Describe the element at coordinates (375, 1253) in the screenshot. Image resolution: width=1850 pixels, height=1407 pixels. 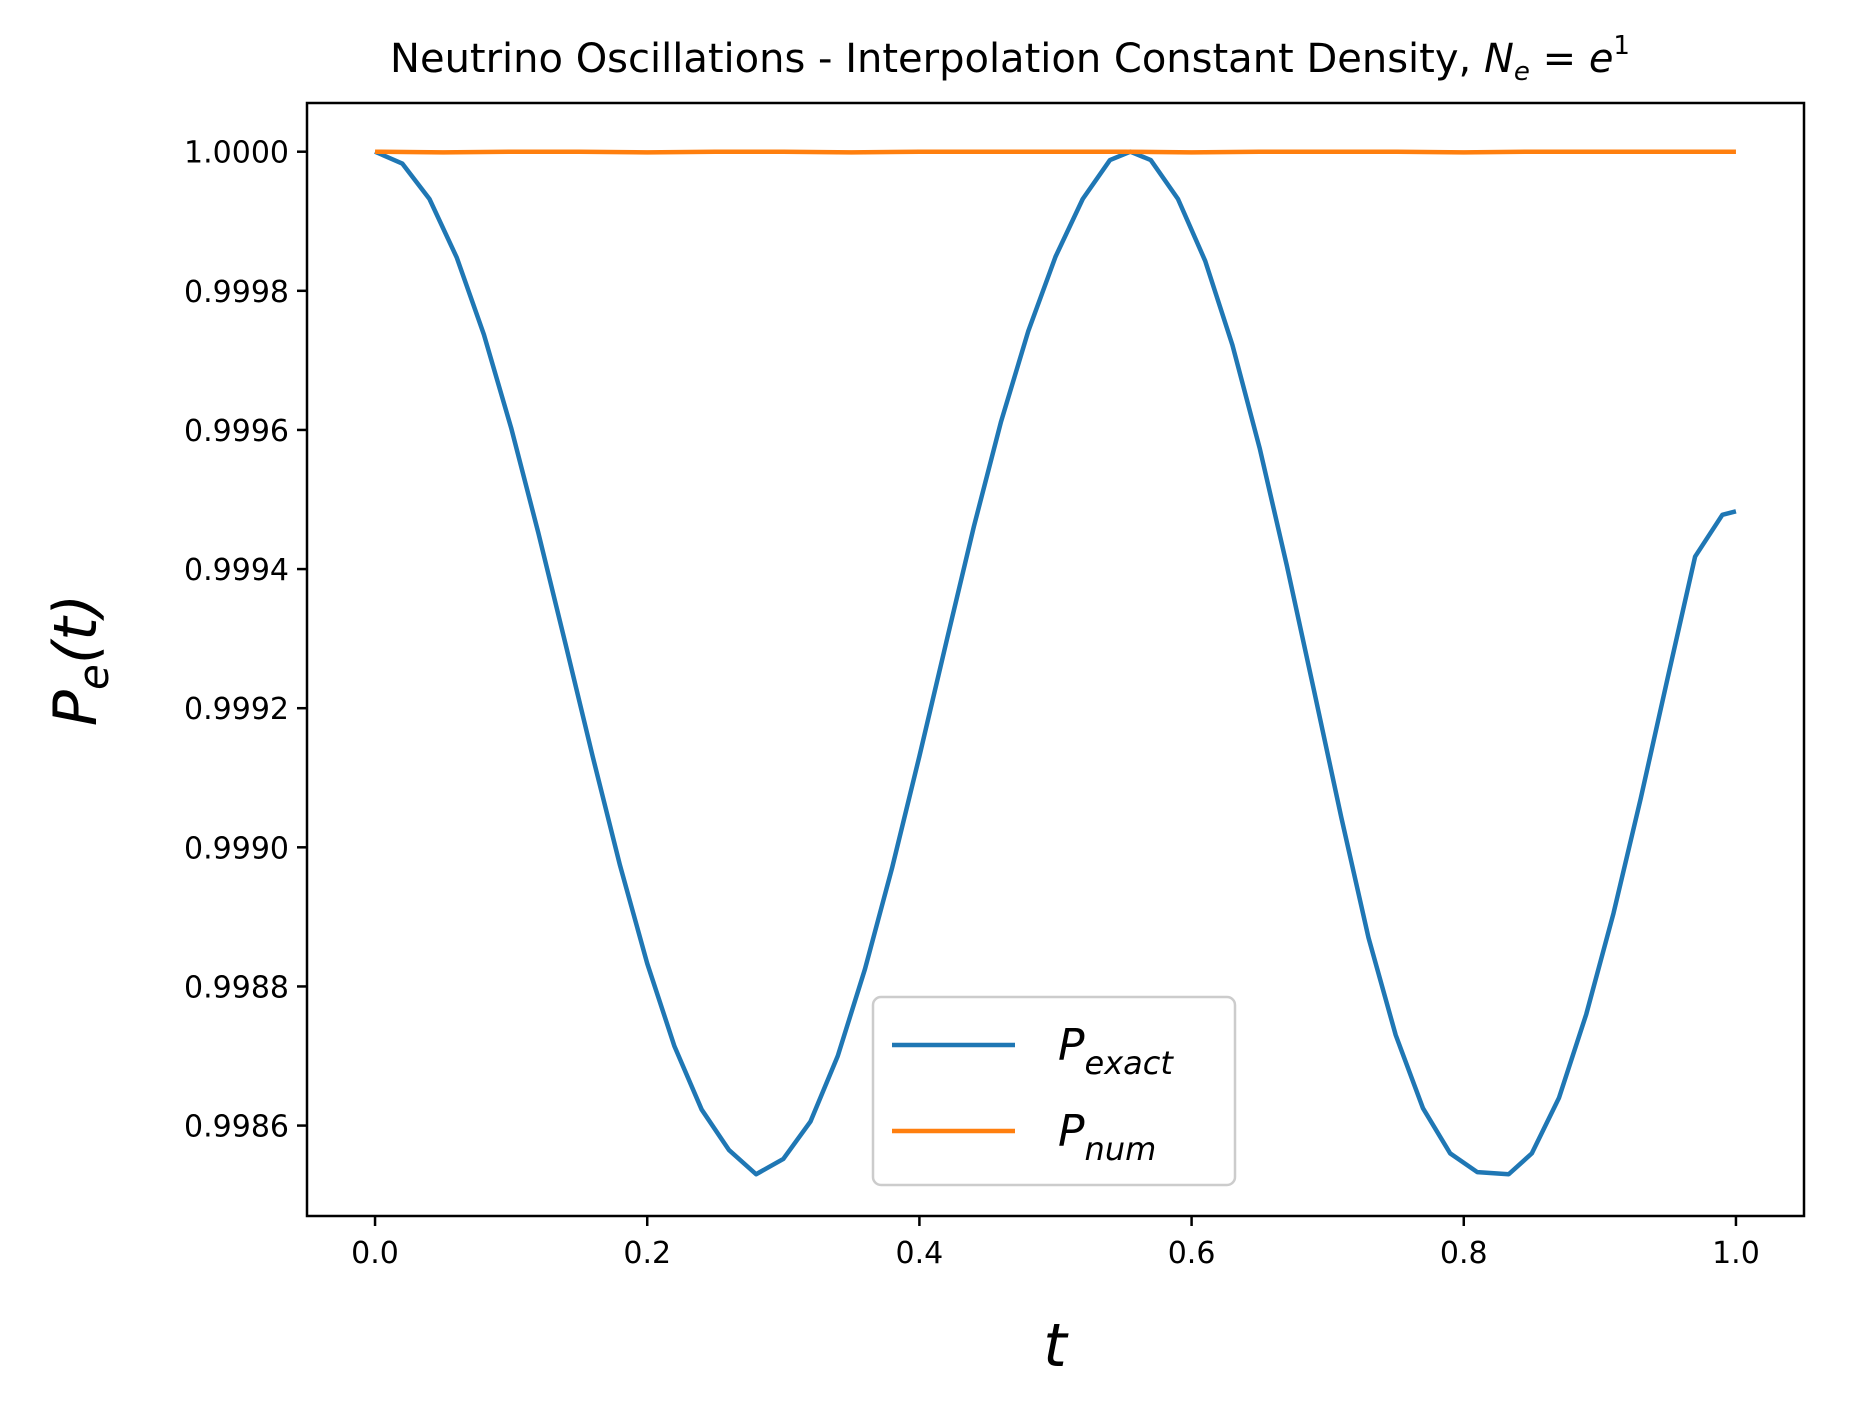
I see `x-tick-label: 0.0` at that location.